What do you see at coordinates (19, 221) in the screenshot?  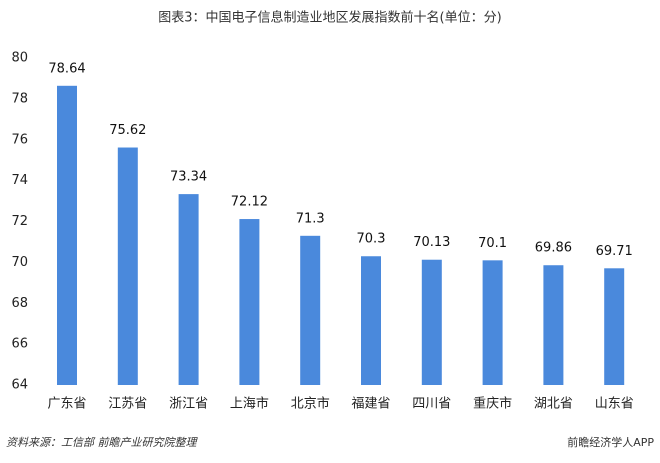 I see `y-tick-label: 72` at bounding box center [19, 221].